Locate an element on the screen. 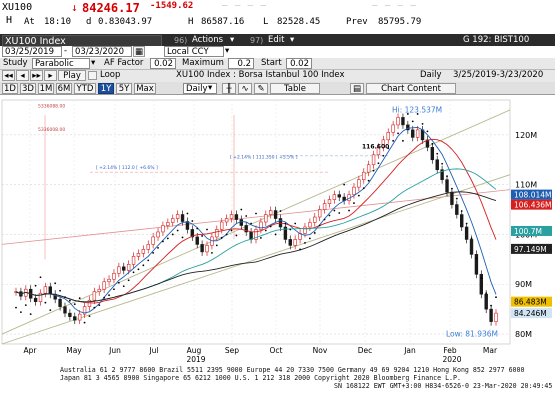 The height and width of the screenshot is (400, 555). step-back-button: ◂ is located at coordinates (22, 75).